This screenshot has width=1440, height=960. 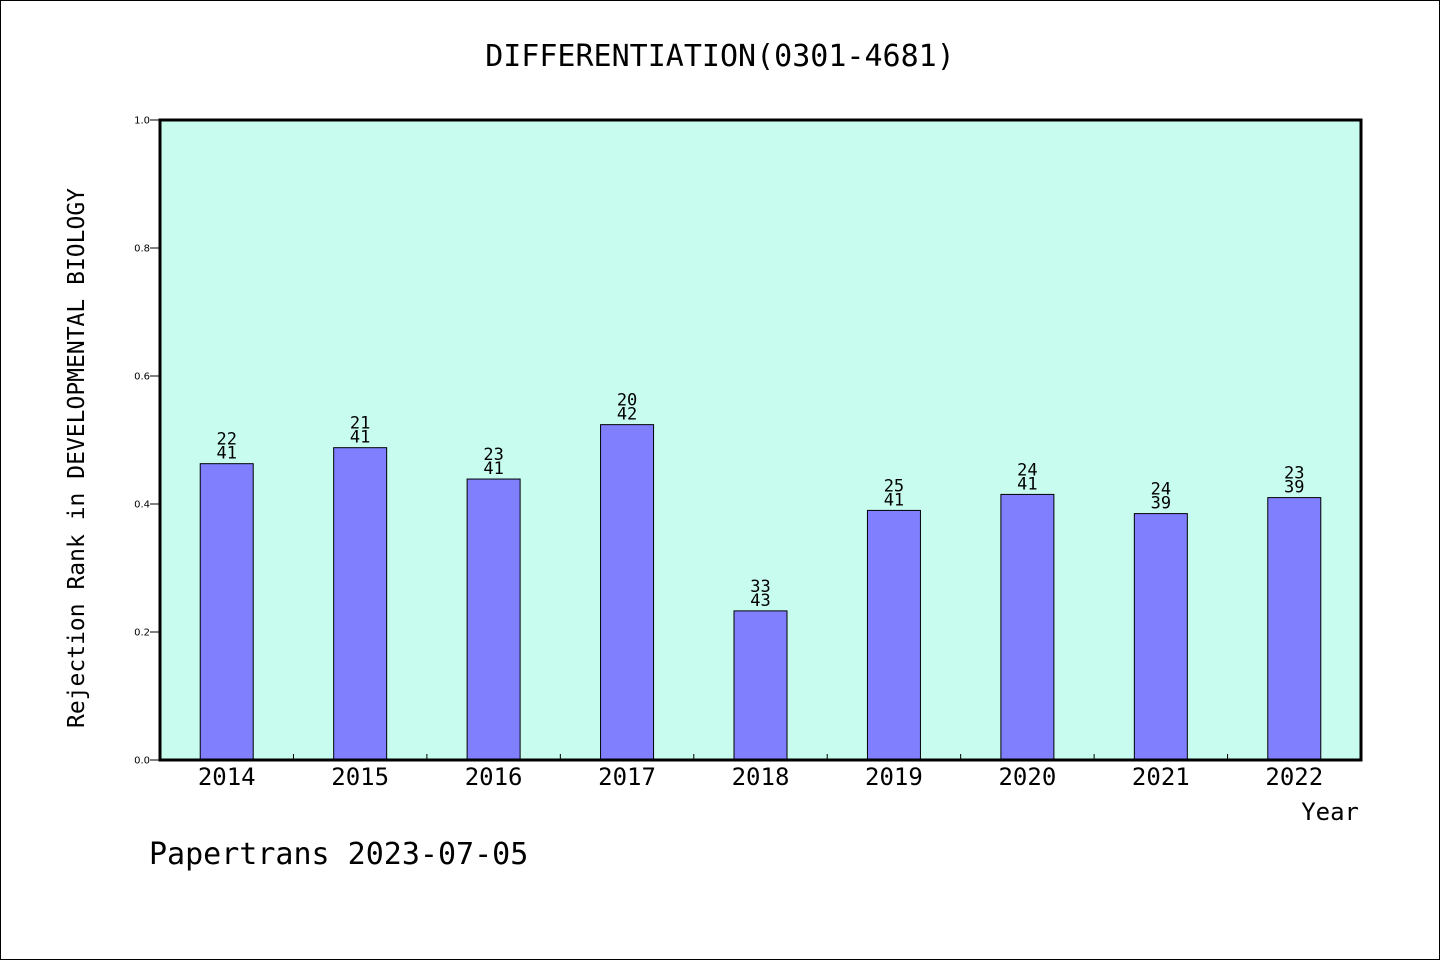 I want to click on x-tick-label-2017: 2017, so click(x=627, y=777).